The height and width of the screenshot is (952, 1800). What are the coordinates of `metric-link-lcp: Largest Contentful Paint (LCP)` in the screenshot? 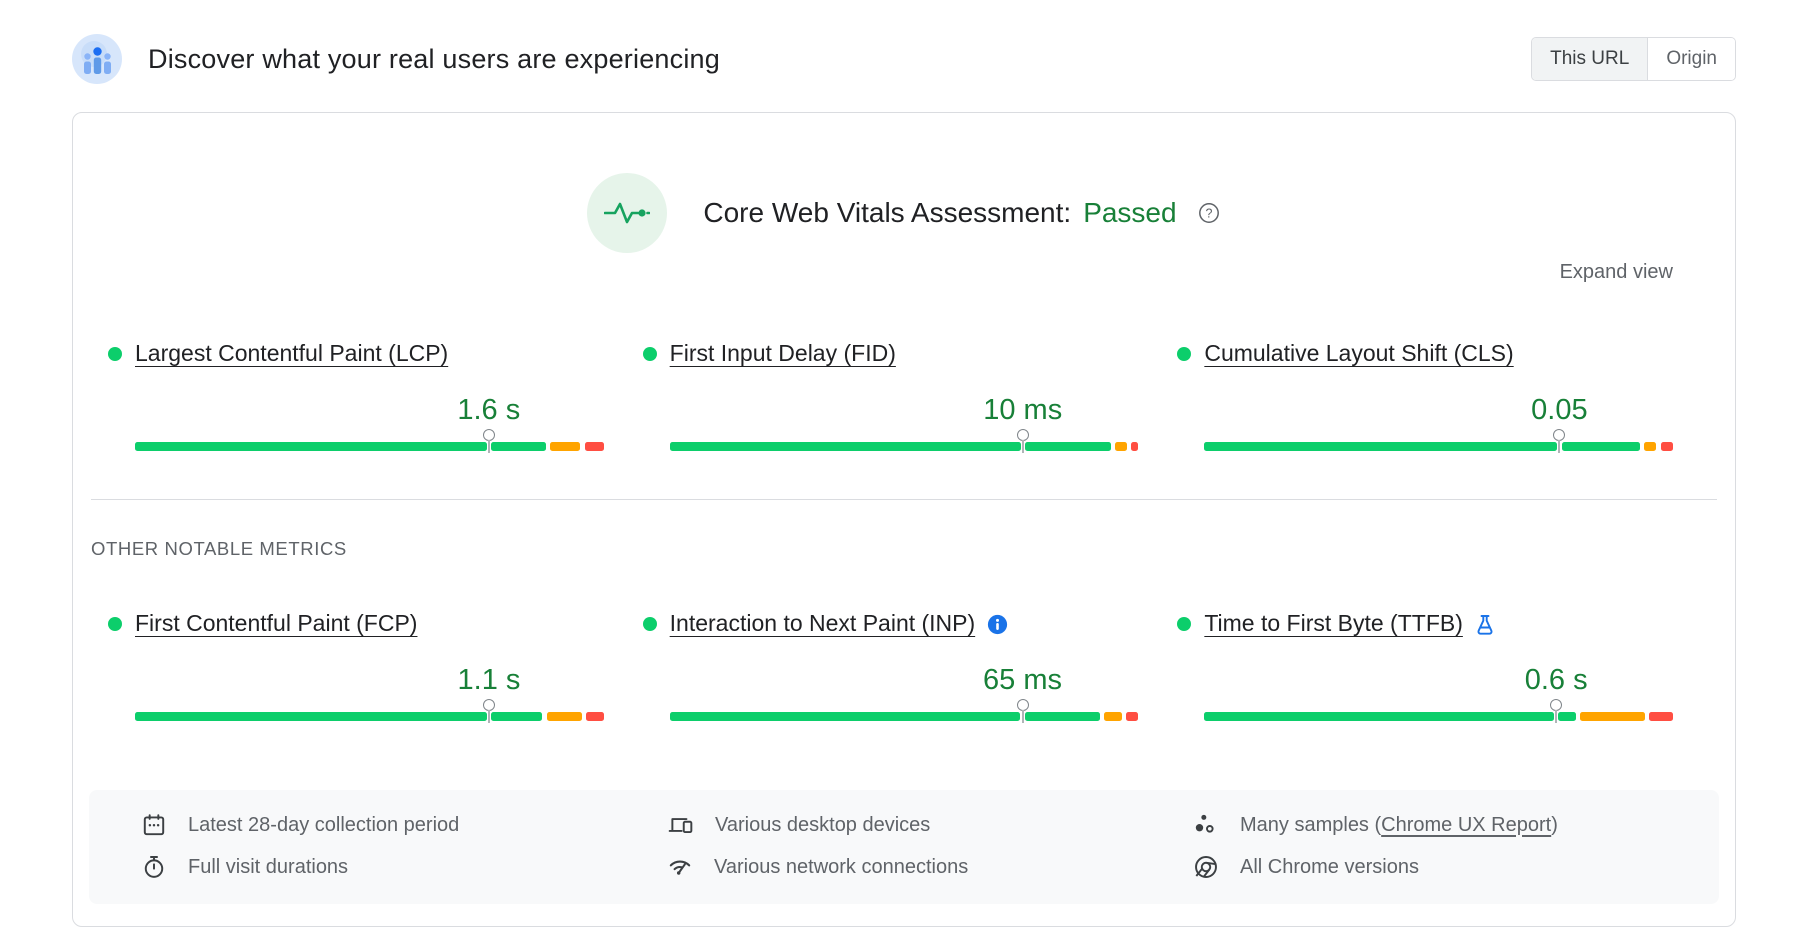 It's located at (292, 353).